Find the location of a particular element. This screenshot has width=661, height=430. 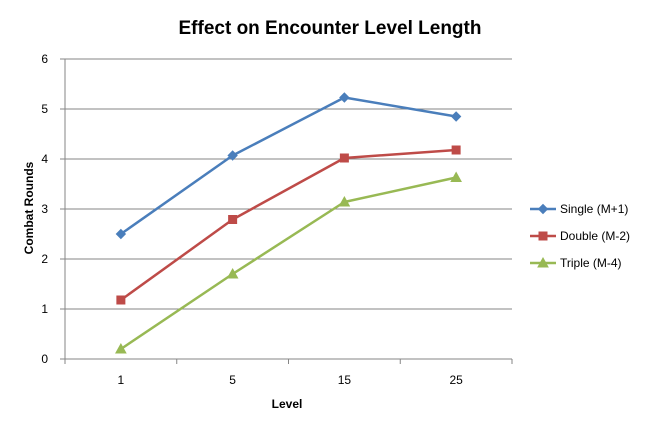

y-tick-label: 5 is located at coordinates (44, 109).